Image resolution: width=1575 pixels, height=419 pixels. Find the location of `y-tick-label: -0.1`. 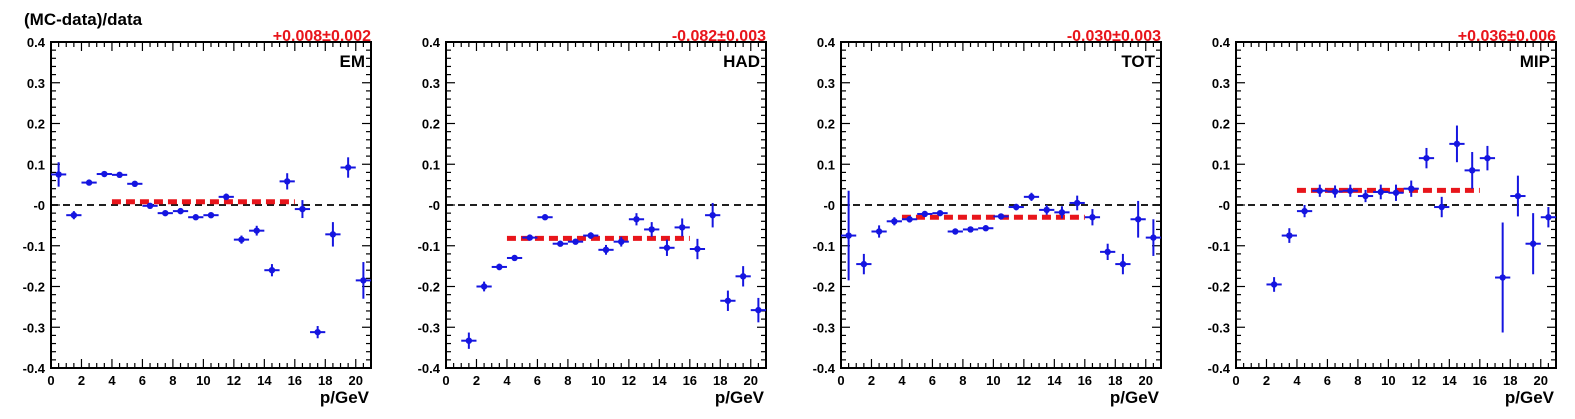

y-tick-label: -0.1 is located at coordinates (1219, 246).